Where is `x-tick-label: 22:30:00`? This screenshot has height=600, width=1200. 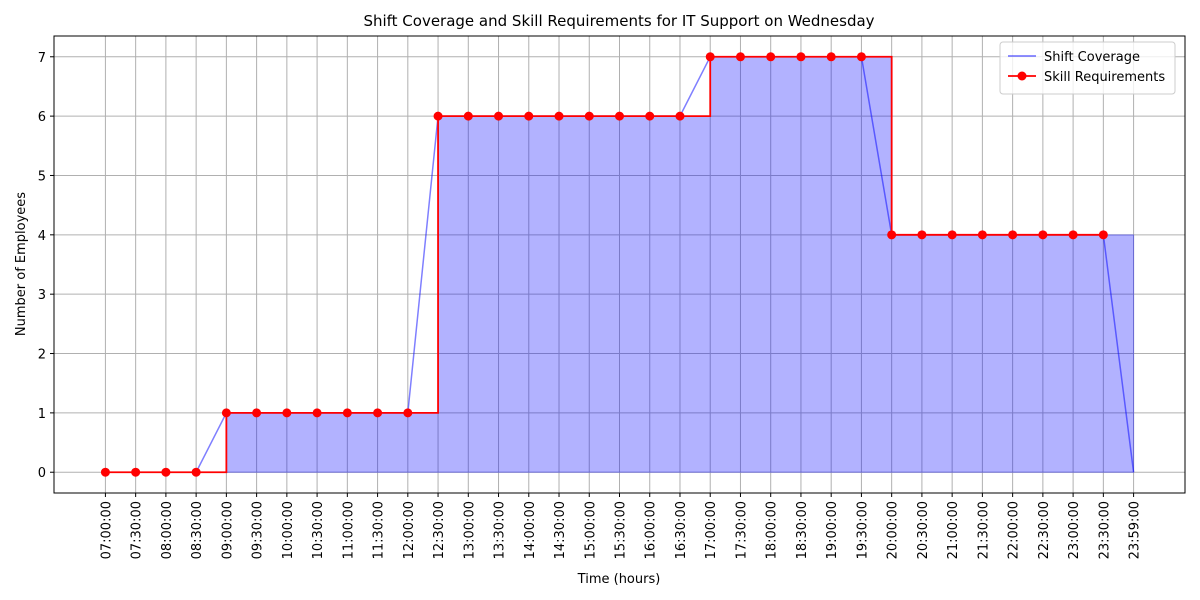 x-tick-label: 22:30:00 is located at coordinates (1044, 530).